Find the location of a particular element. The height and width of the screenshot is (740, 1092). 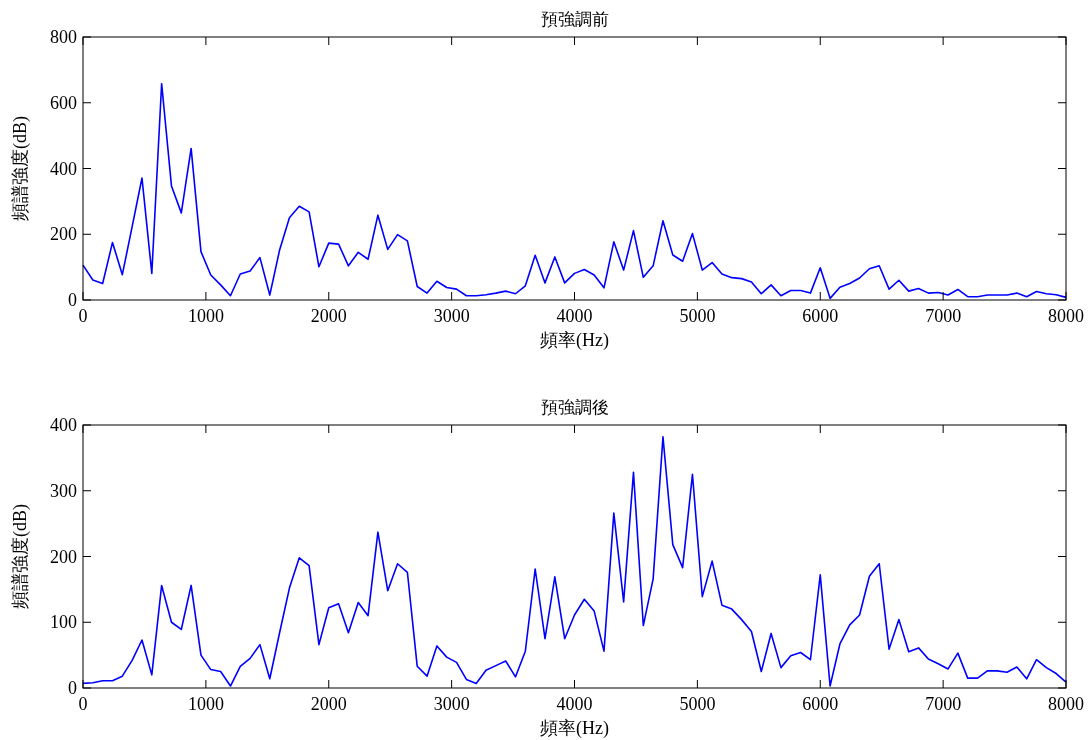

y-tick-label: 300 is located at coordinates (63, 490).